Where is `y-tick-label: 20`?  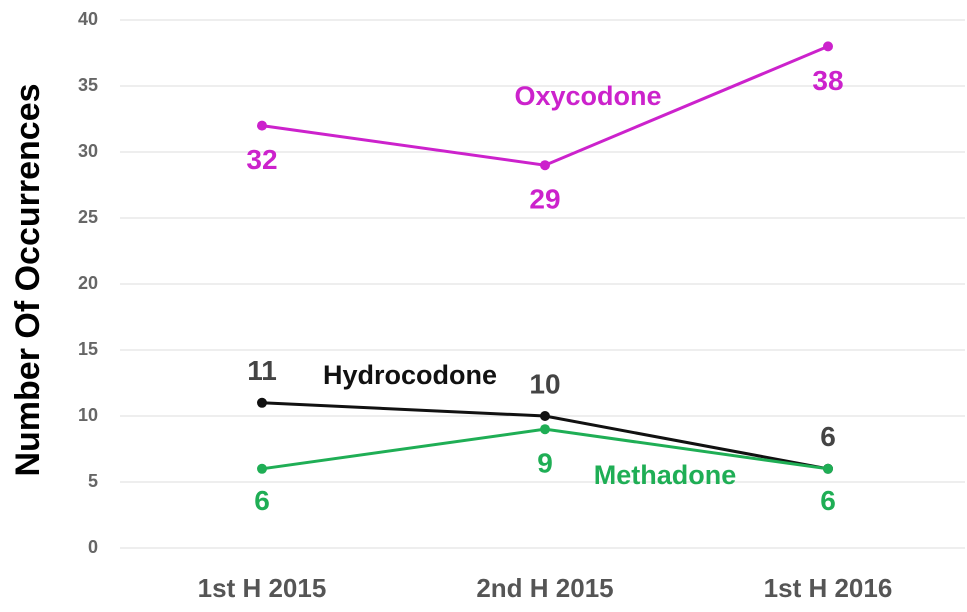
y-tick-label: 20 is located at coordinates (88, 283).